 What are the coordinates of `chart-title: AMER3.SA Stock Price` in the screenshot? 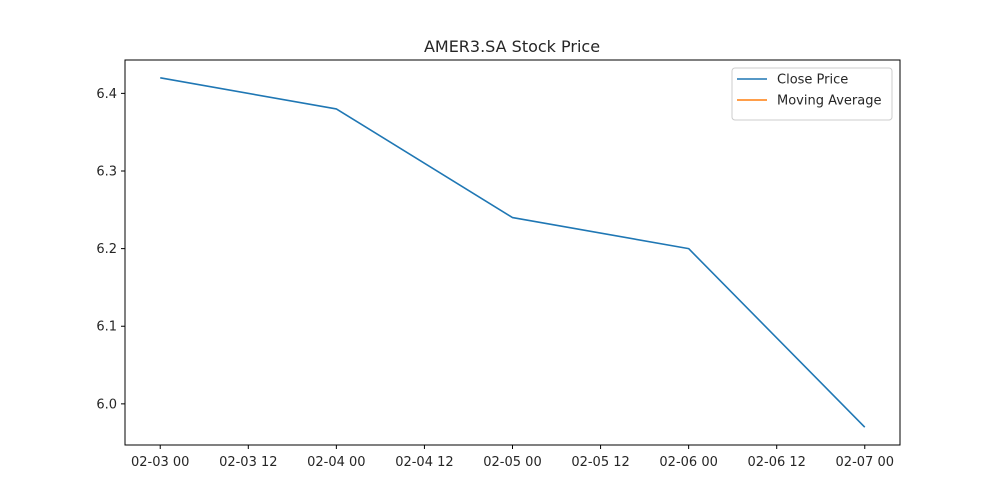 It's located at (512, 46).